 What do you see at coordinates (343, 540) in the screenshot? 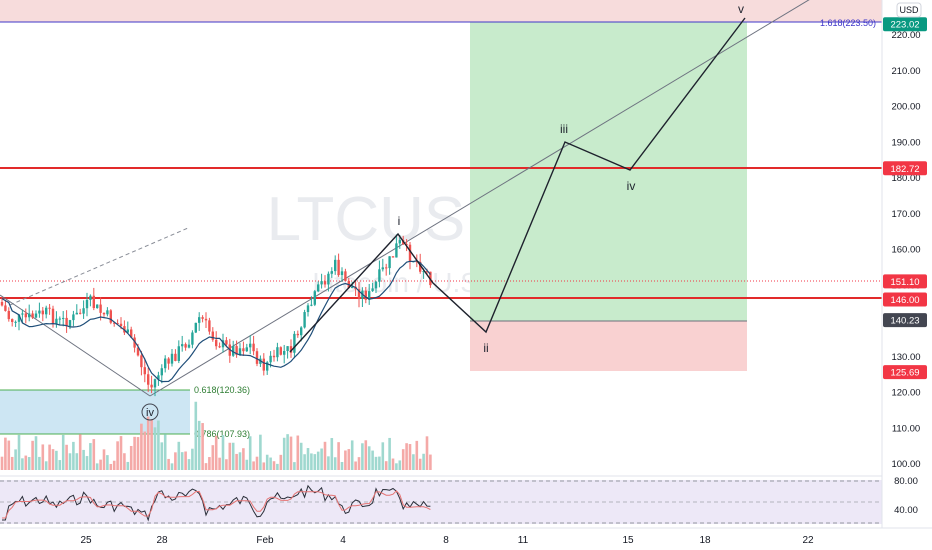
I see `time-tick-label: 4` at bounding box center [343, 540].